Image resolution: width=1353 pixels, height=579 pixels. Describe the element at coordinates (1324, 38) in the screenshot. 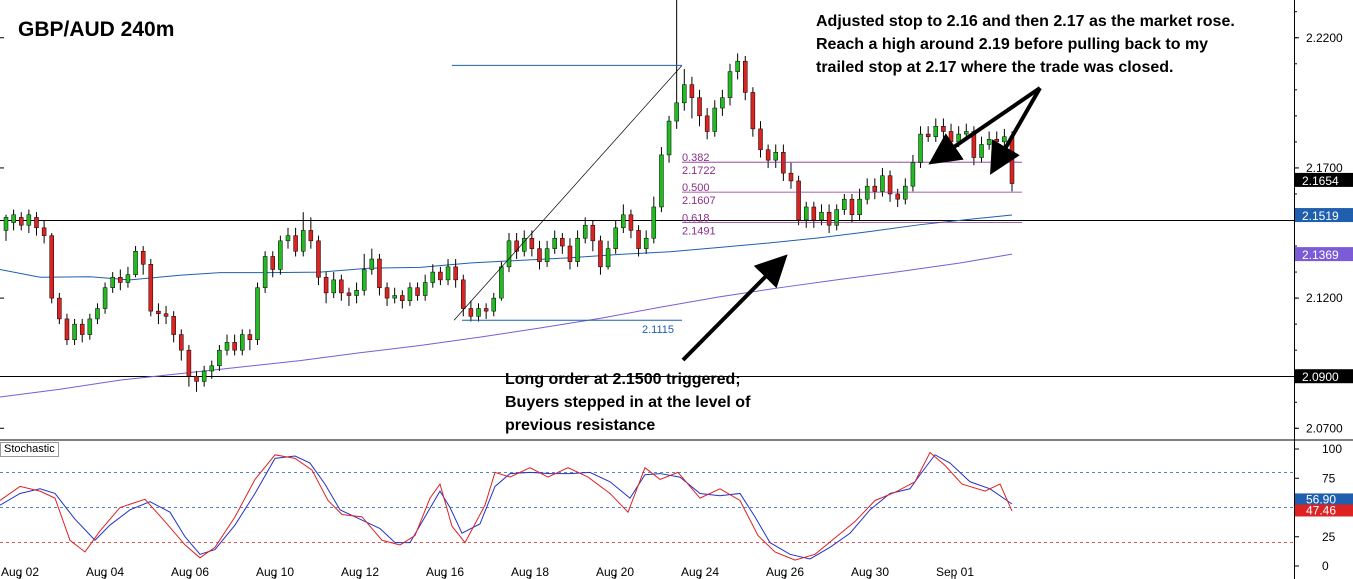

I see `y-tick-label: 2.2200` at that location.